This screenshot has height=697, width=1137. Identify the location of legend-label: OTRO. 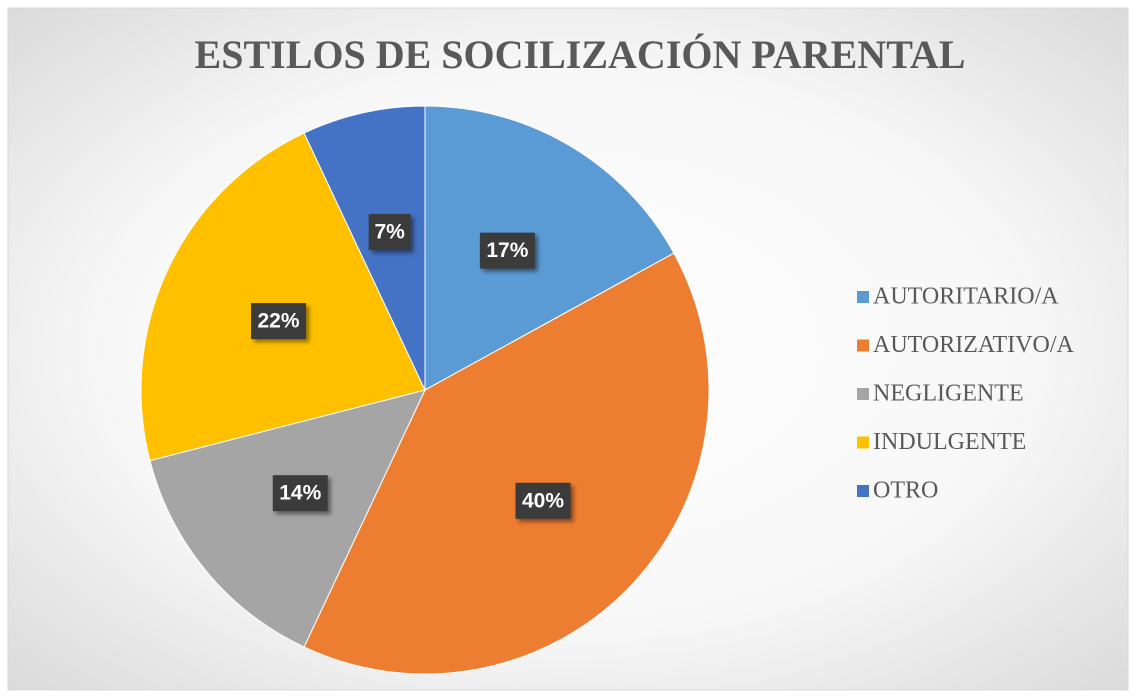
(905, 491).